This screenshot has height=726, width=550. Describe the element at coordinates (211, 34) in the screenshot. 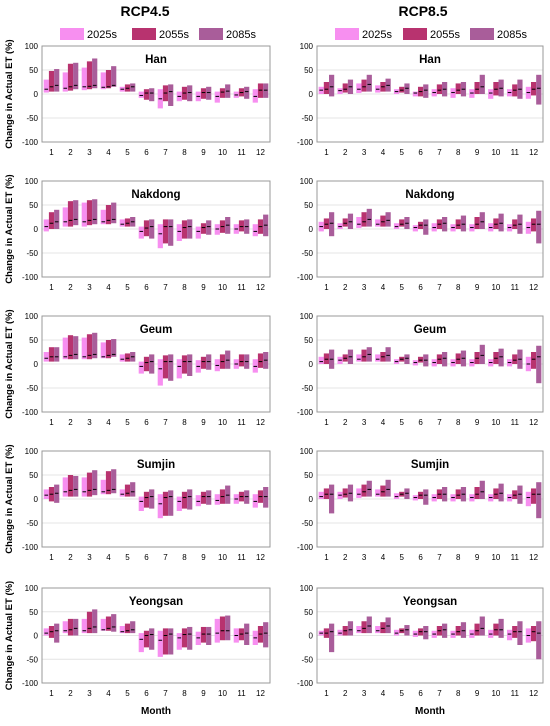

I see `legend-swatch-2085s` at that location.